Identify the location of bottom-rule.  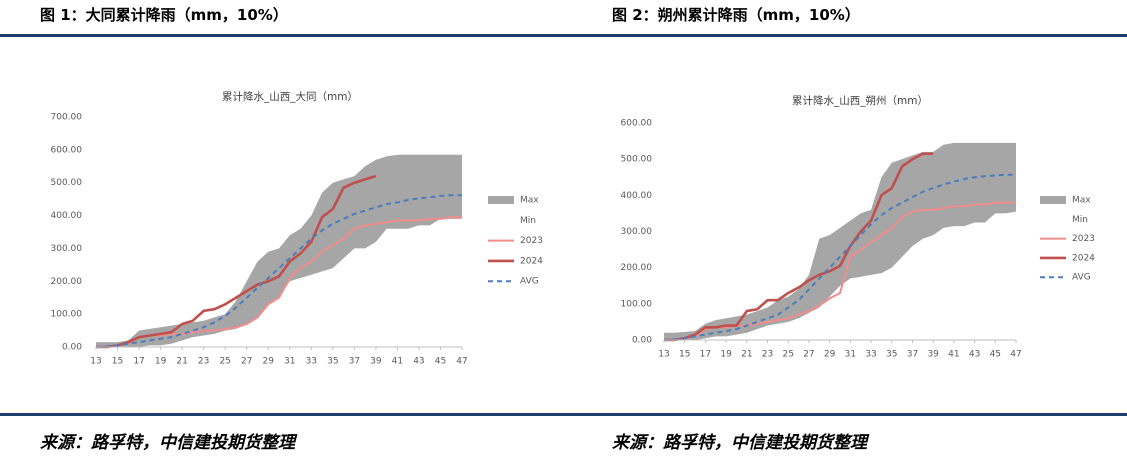
(563, 414).